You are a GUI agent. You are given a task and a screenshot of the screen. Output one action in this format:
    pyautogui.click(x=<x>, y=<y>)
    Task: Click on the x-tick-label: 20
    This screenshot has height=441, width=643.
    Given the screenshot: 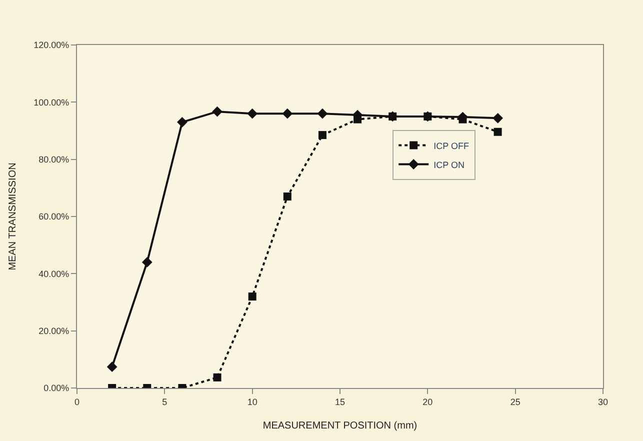 What is the action you would take?
    pyautogui.click(x=427, y=401)
    